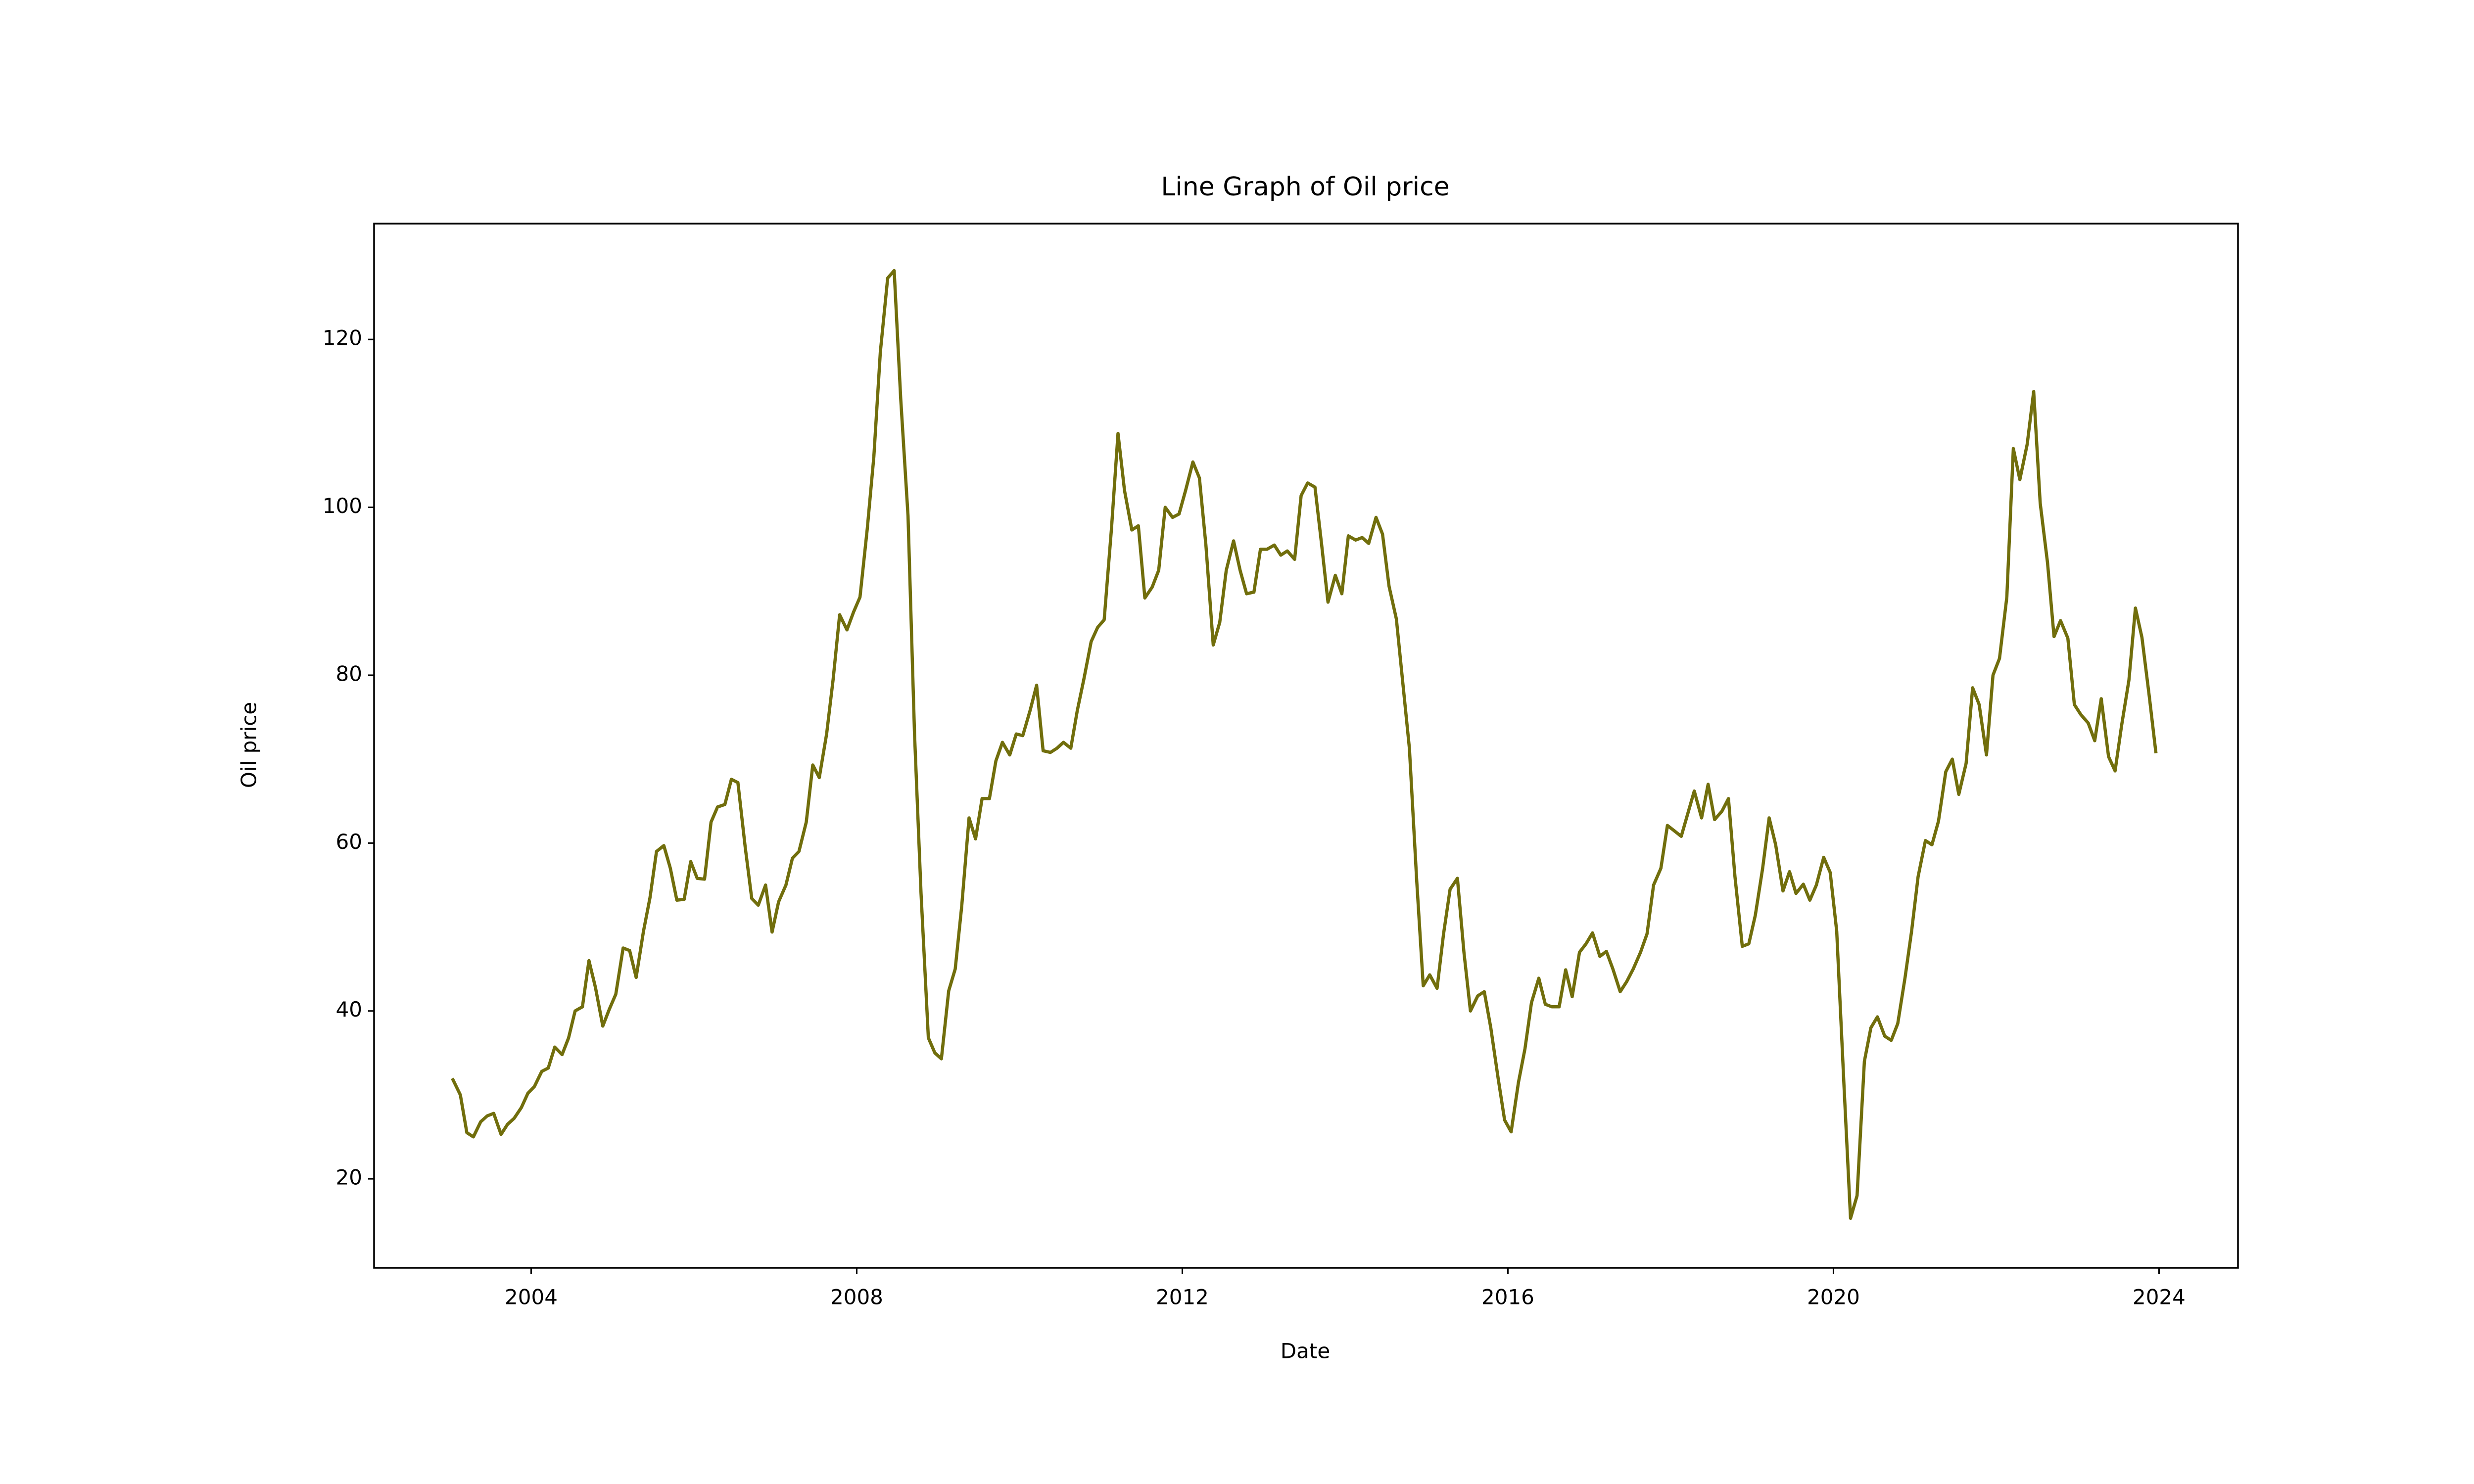 This screenshot has height=1484, width=2474. Describe the element at coordinates (531, 1297) in the screenshot. I see `x-tick-label: 2004` at that location.